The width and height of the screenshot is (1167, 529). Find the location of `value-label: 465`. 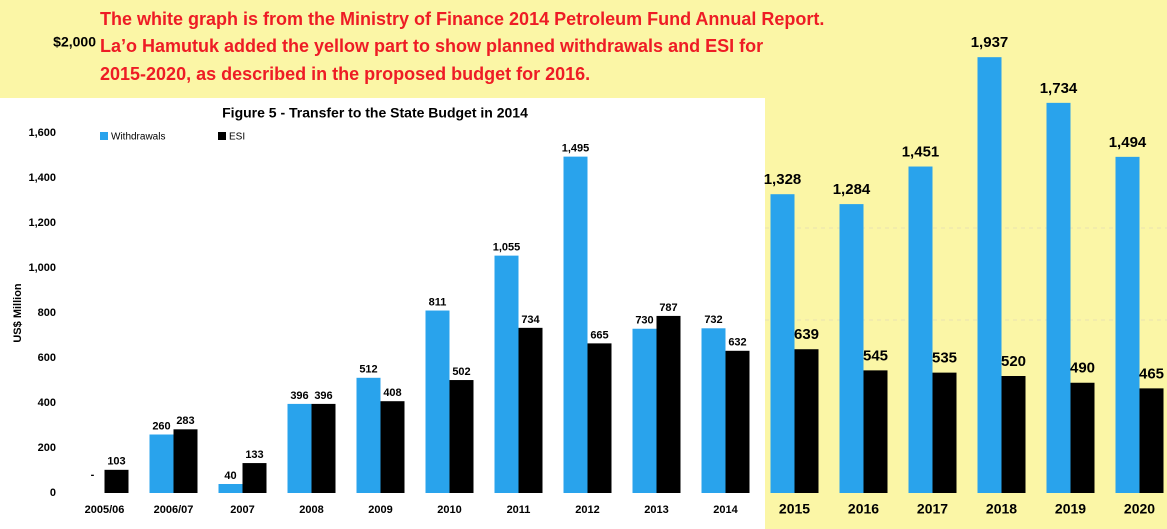

value-label: 465 is located at coordinates (1151, 373).